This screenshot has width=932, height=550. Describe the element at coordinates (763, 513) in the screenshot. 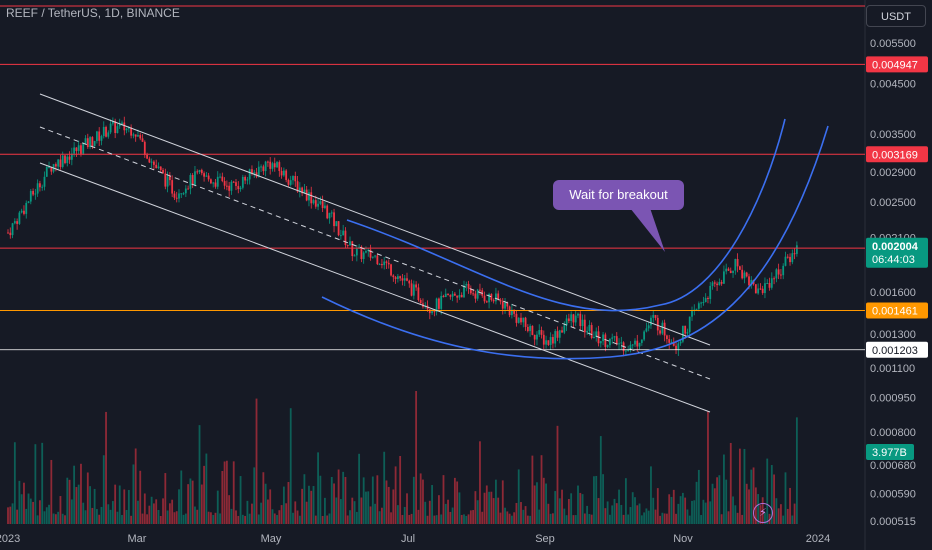

I see `lightning-icon: ⚡` at that location.